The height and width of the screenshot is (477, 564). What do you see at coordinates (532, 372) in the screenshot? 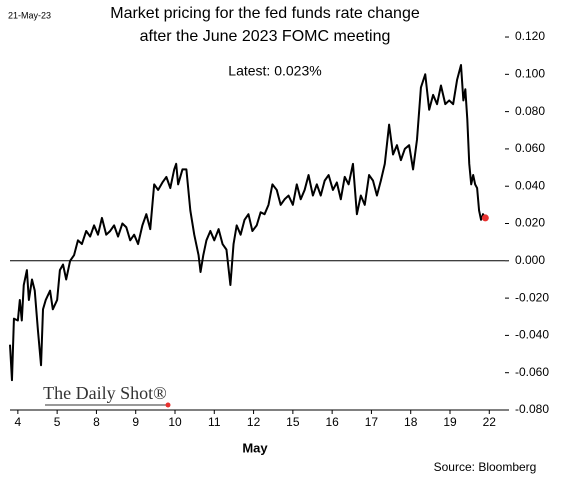
I see `y-tick-label: -0.060` at bounding box center [532, 372].